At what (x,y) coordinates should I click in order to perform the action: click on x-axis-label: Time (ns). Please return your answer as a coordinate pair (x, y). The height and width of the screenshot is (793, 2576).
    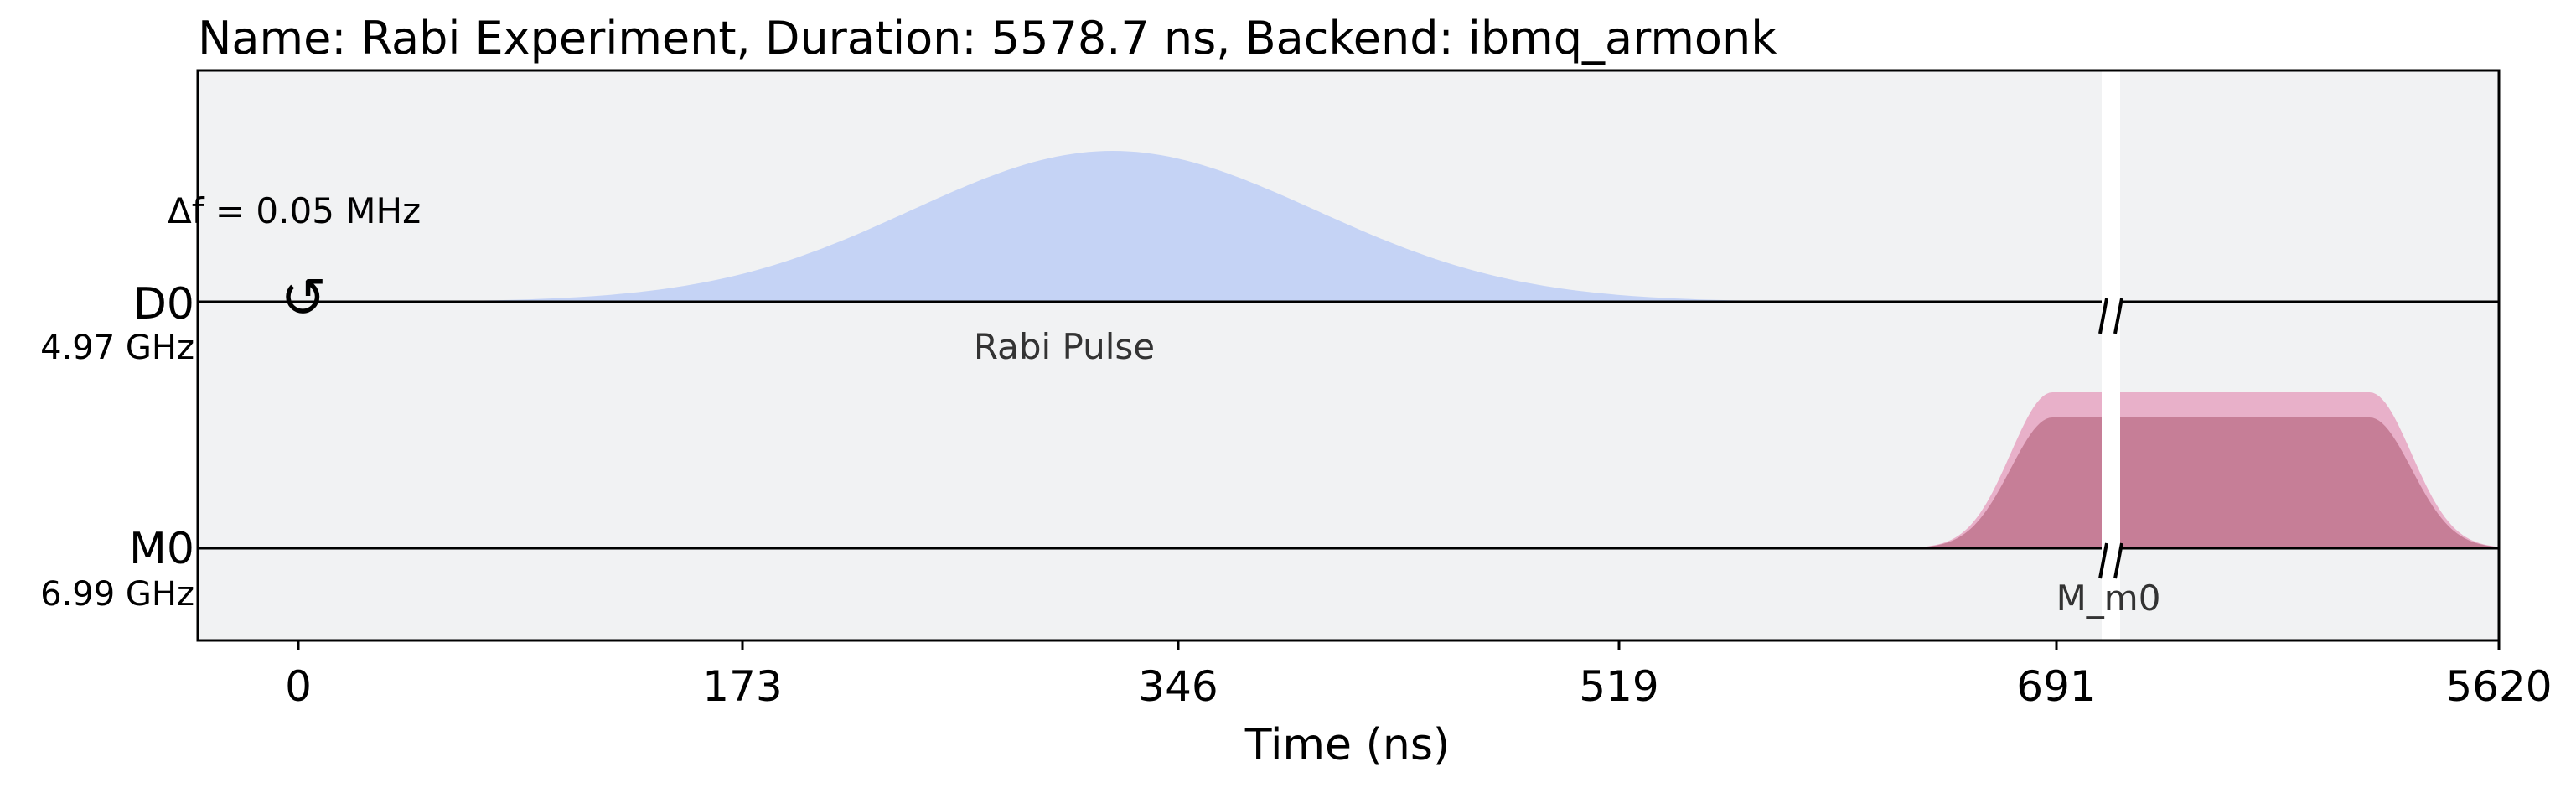
    Looking at the image, I should click on (1347, 745).